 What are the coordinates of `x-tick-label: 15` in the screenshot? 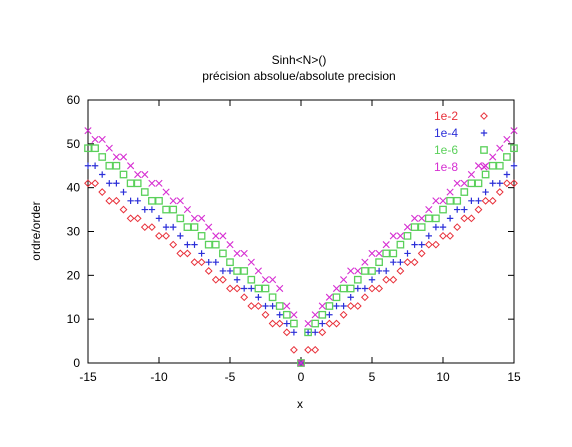 It's located at (514, 377).